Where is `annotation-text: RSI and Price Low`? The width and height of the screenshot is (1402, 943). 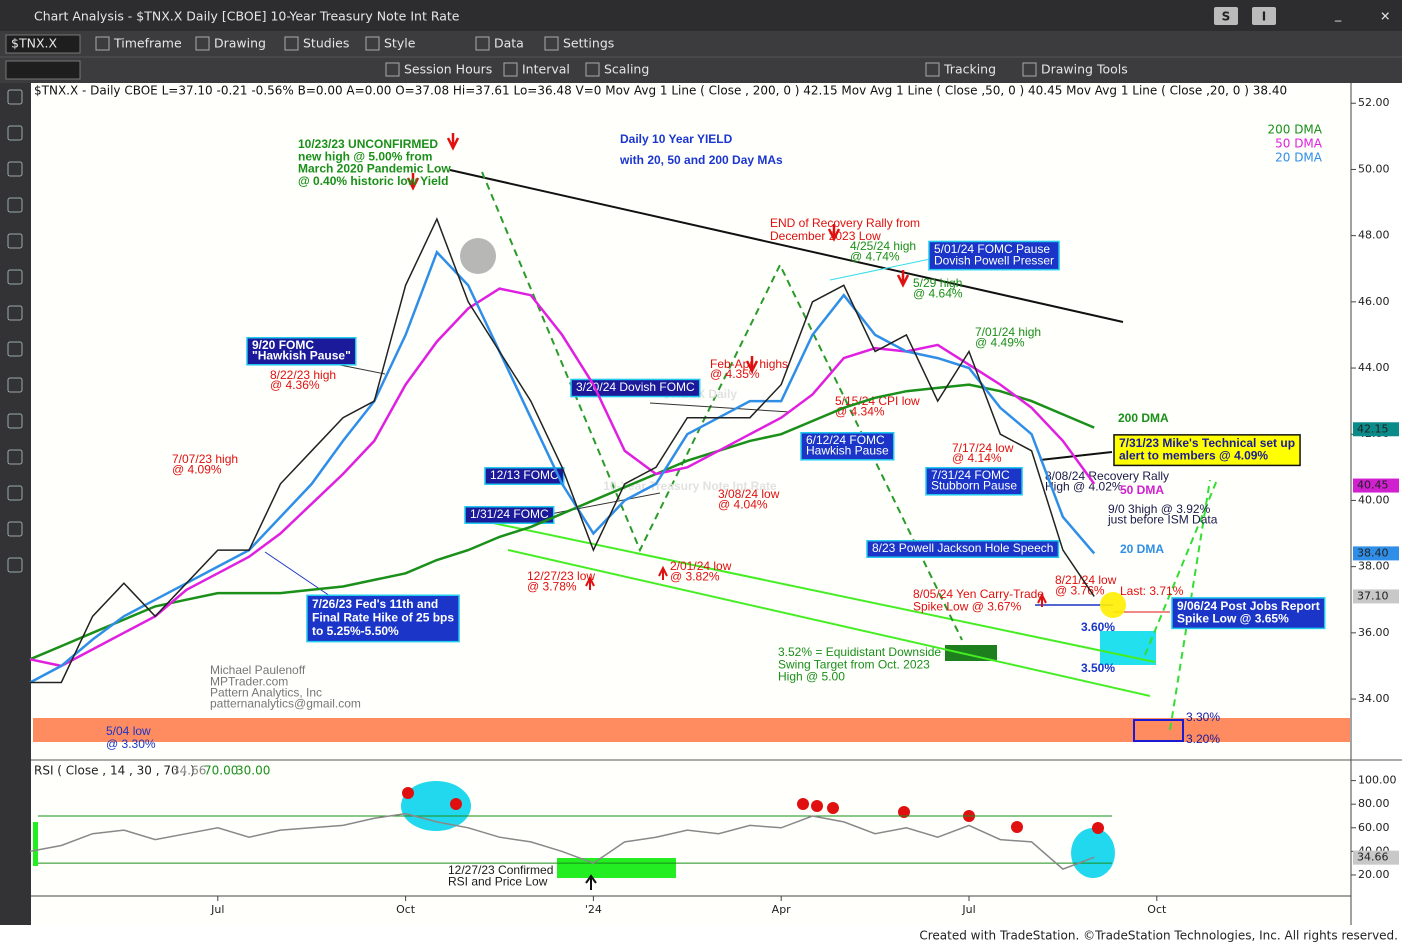 annotation-text: RSI and Price Low is located at coordinates (498, 881).